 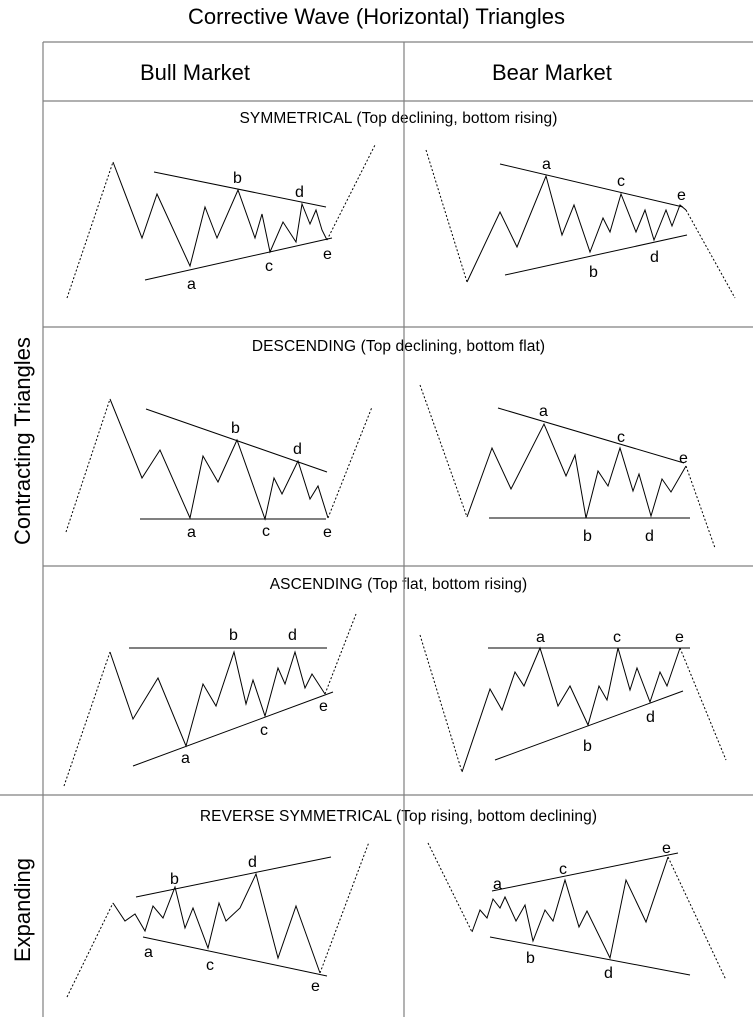 I want to click on descending-bear-pattern, so click(x=567, y=466).